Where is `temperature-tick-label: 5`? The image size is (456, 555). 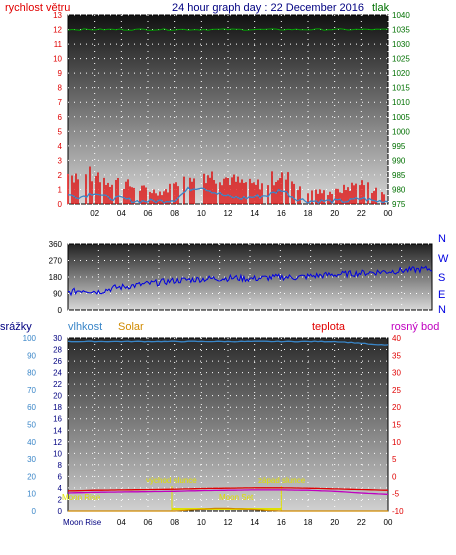
temperature-tick-label: 5 is located at coordinates (394, 459).